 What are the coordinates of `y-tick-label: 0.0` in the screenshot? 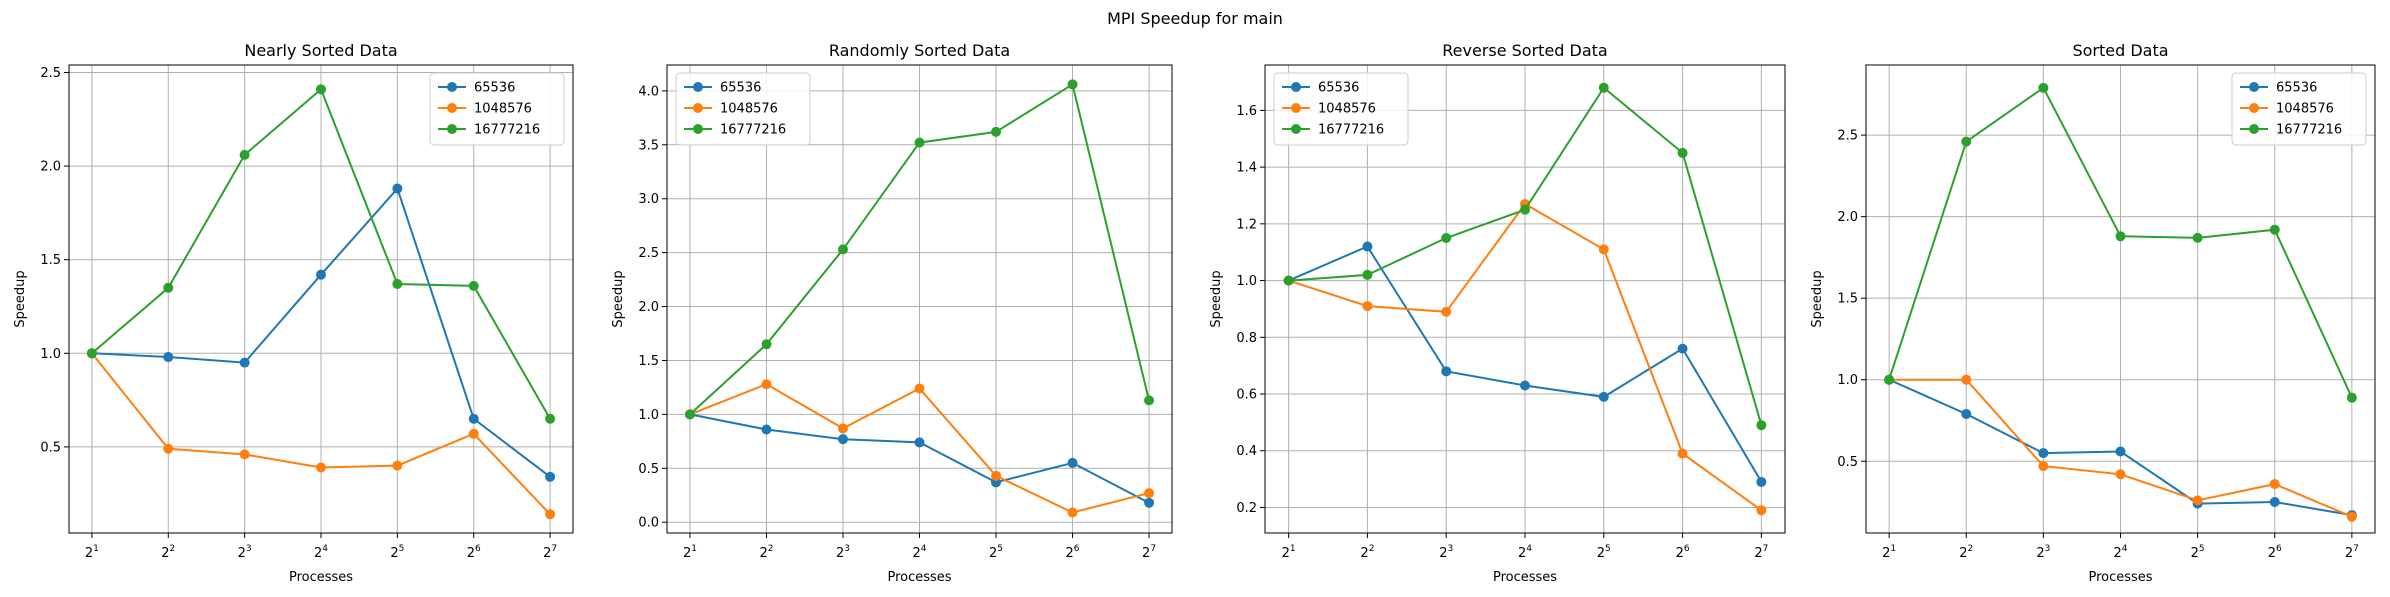 It's located at (648, 523).